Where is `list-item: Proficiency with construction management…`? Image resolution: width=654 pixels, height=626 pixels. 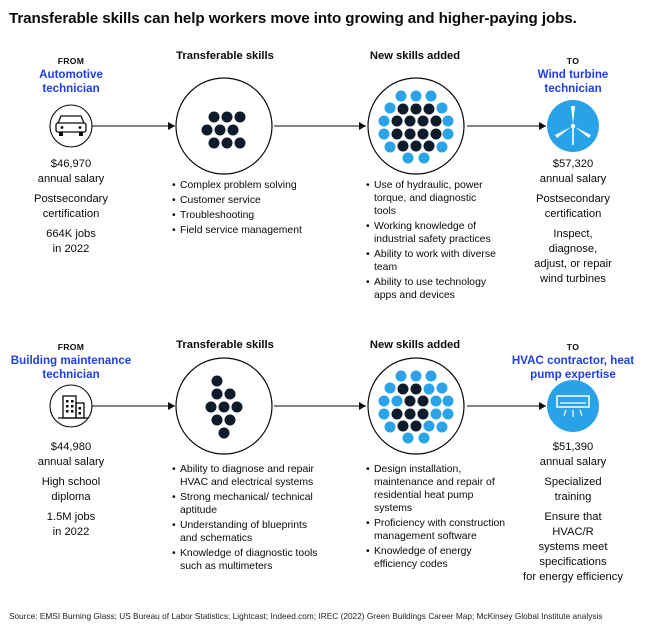 list-item: Proficiency with construction management… is located at coordinates (436, 531).